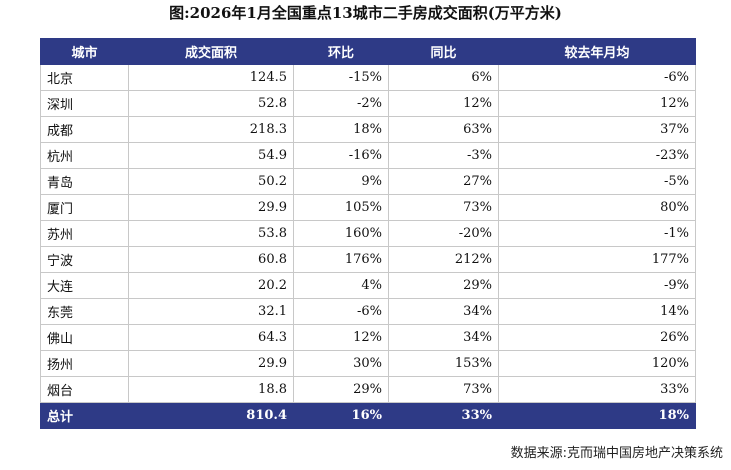  What do you see at coordinates (211, 181) in the screenshot?
I see `table-cell: 50.2` at bounding box center [211, 181].